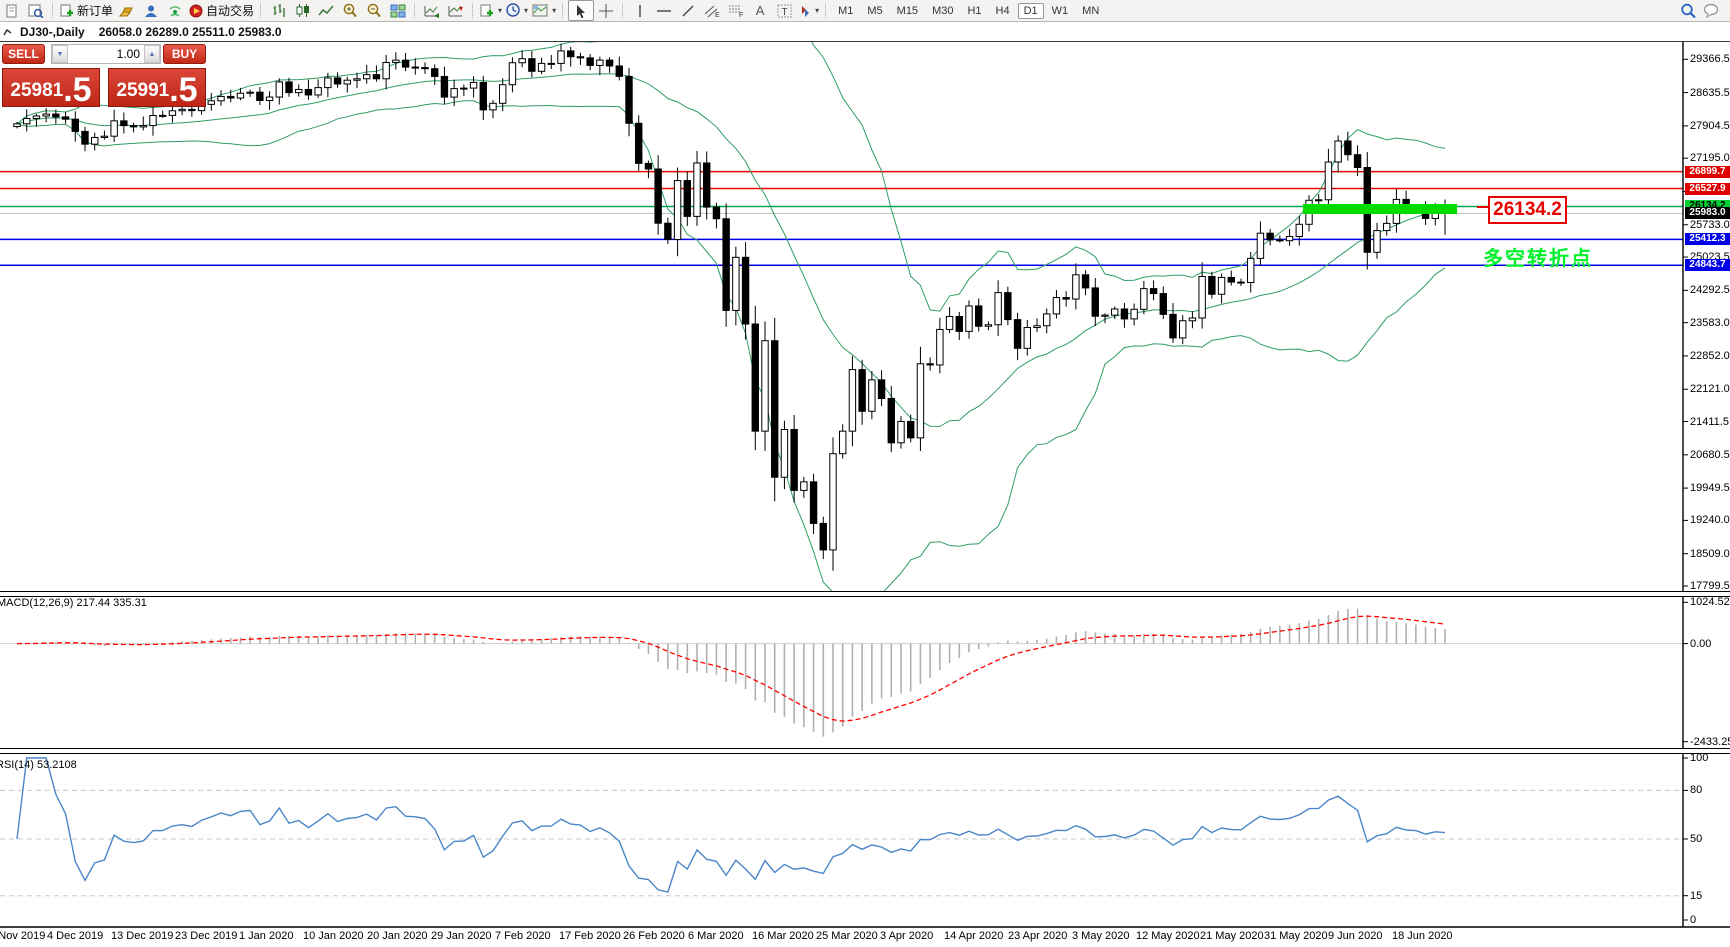 The height and width of the screenshot is (947, 1730). Describe the element at coordinates (1232, 936) in the screenshot. I see `x-axis-label: 21 May 2020` at that location.